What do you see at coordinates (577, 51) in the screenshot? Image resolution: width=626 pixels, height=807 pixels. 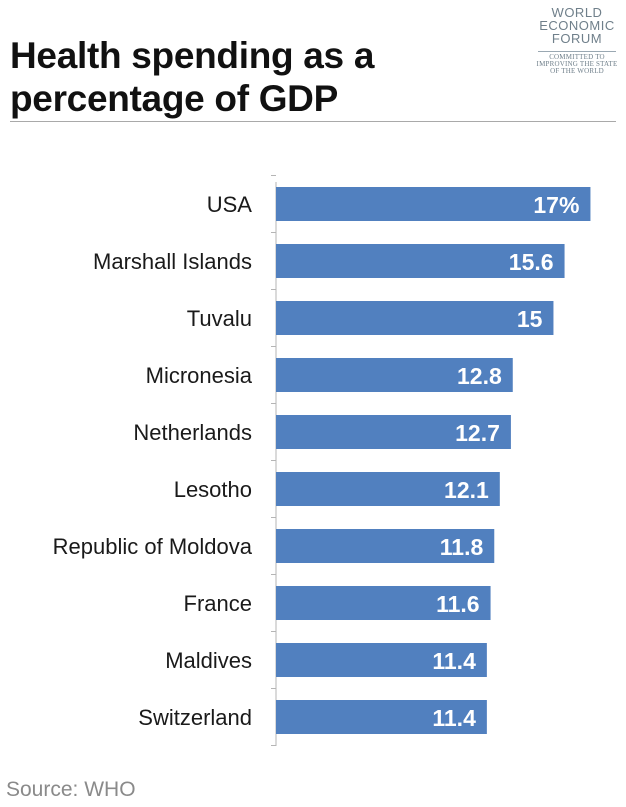 I see `logo-rule` at bounding box center [577, 51].